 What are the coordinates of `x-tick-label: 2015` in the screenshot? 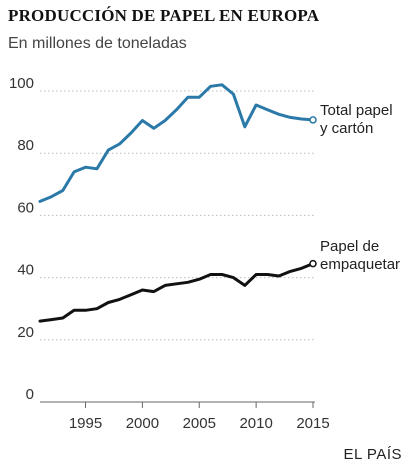 It's located at (312, 423).